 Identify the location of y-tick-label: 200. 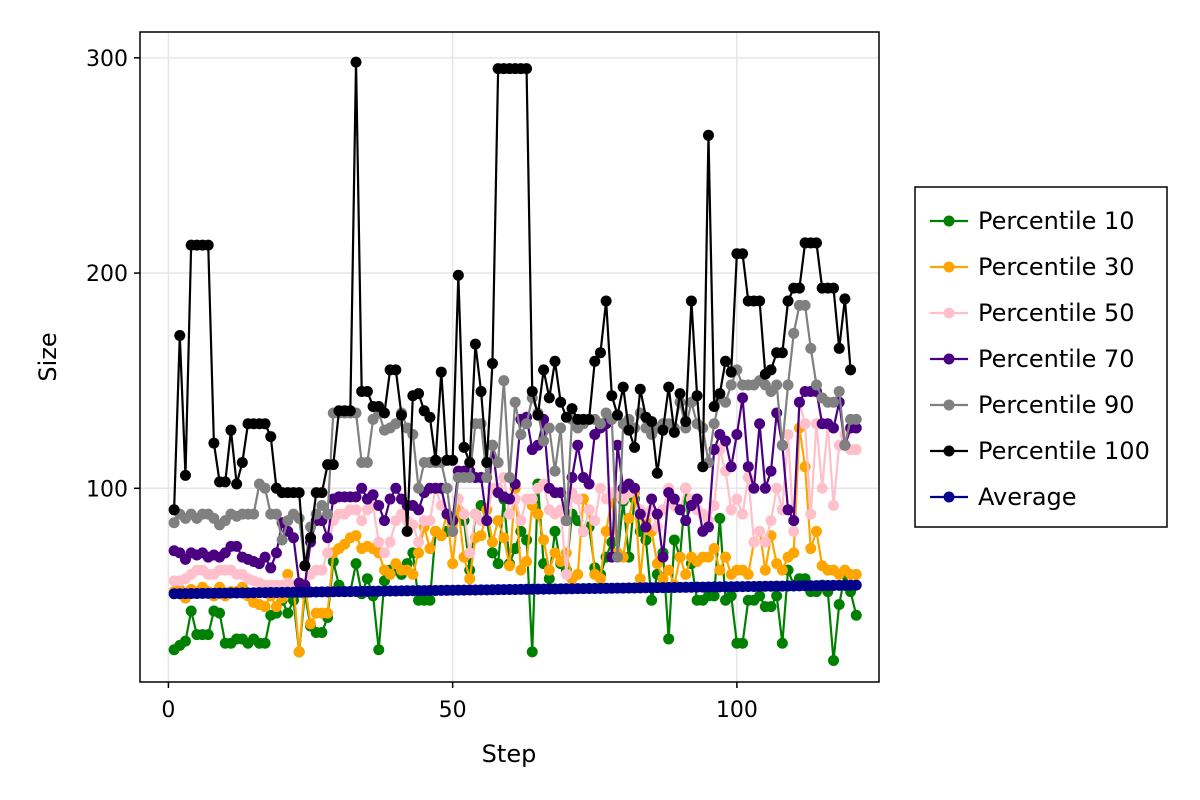
(107, 274).